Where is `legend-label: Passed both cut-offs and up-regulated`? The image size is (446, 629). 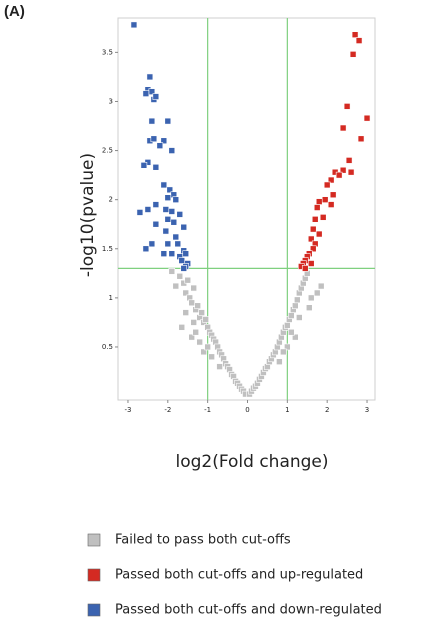 legend-label: Passed both cut-offs and up-regulated is located at coordinates (239, 575).